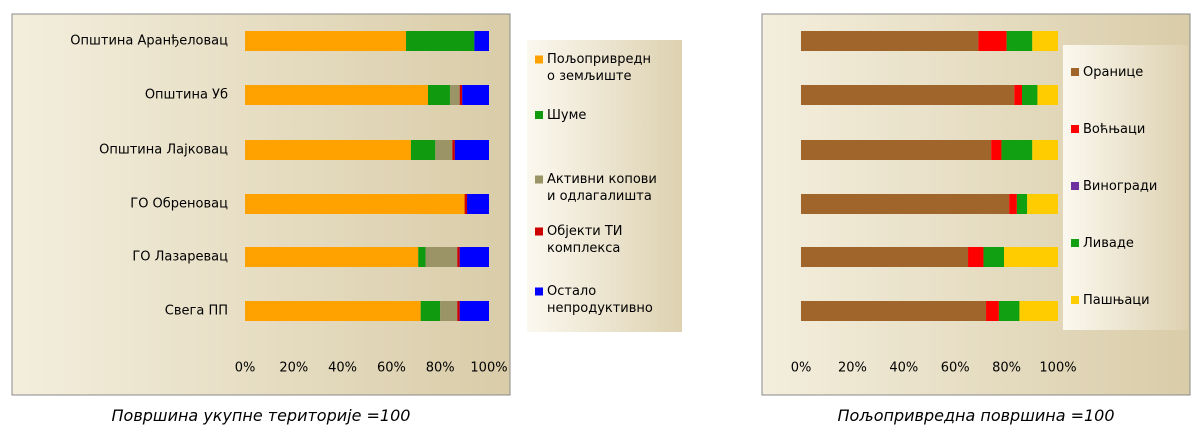 The width and height of the screenshot is (1200, 436). I want to click on y-tick-label: ГО Лазаревац, so click(180, 257).